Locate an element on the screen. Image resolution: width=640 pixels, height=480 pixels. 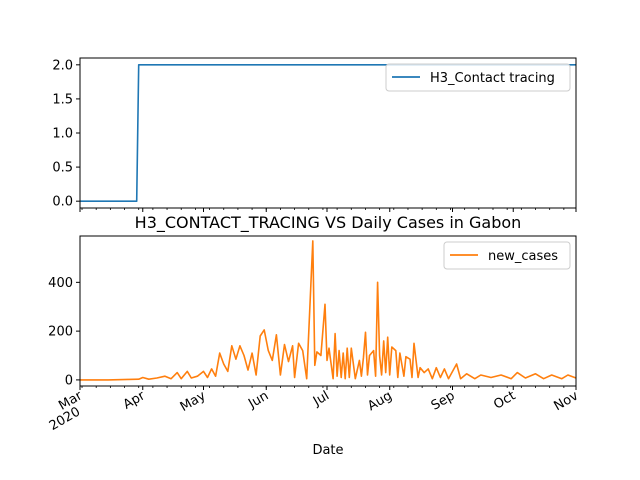
bottom-ytick-label: 400 is located at coordinates (60, 283).